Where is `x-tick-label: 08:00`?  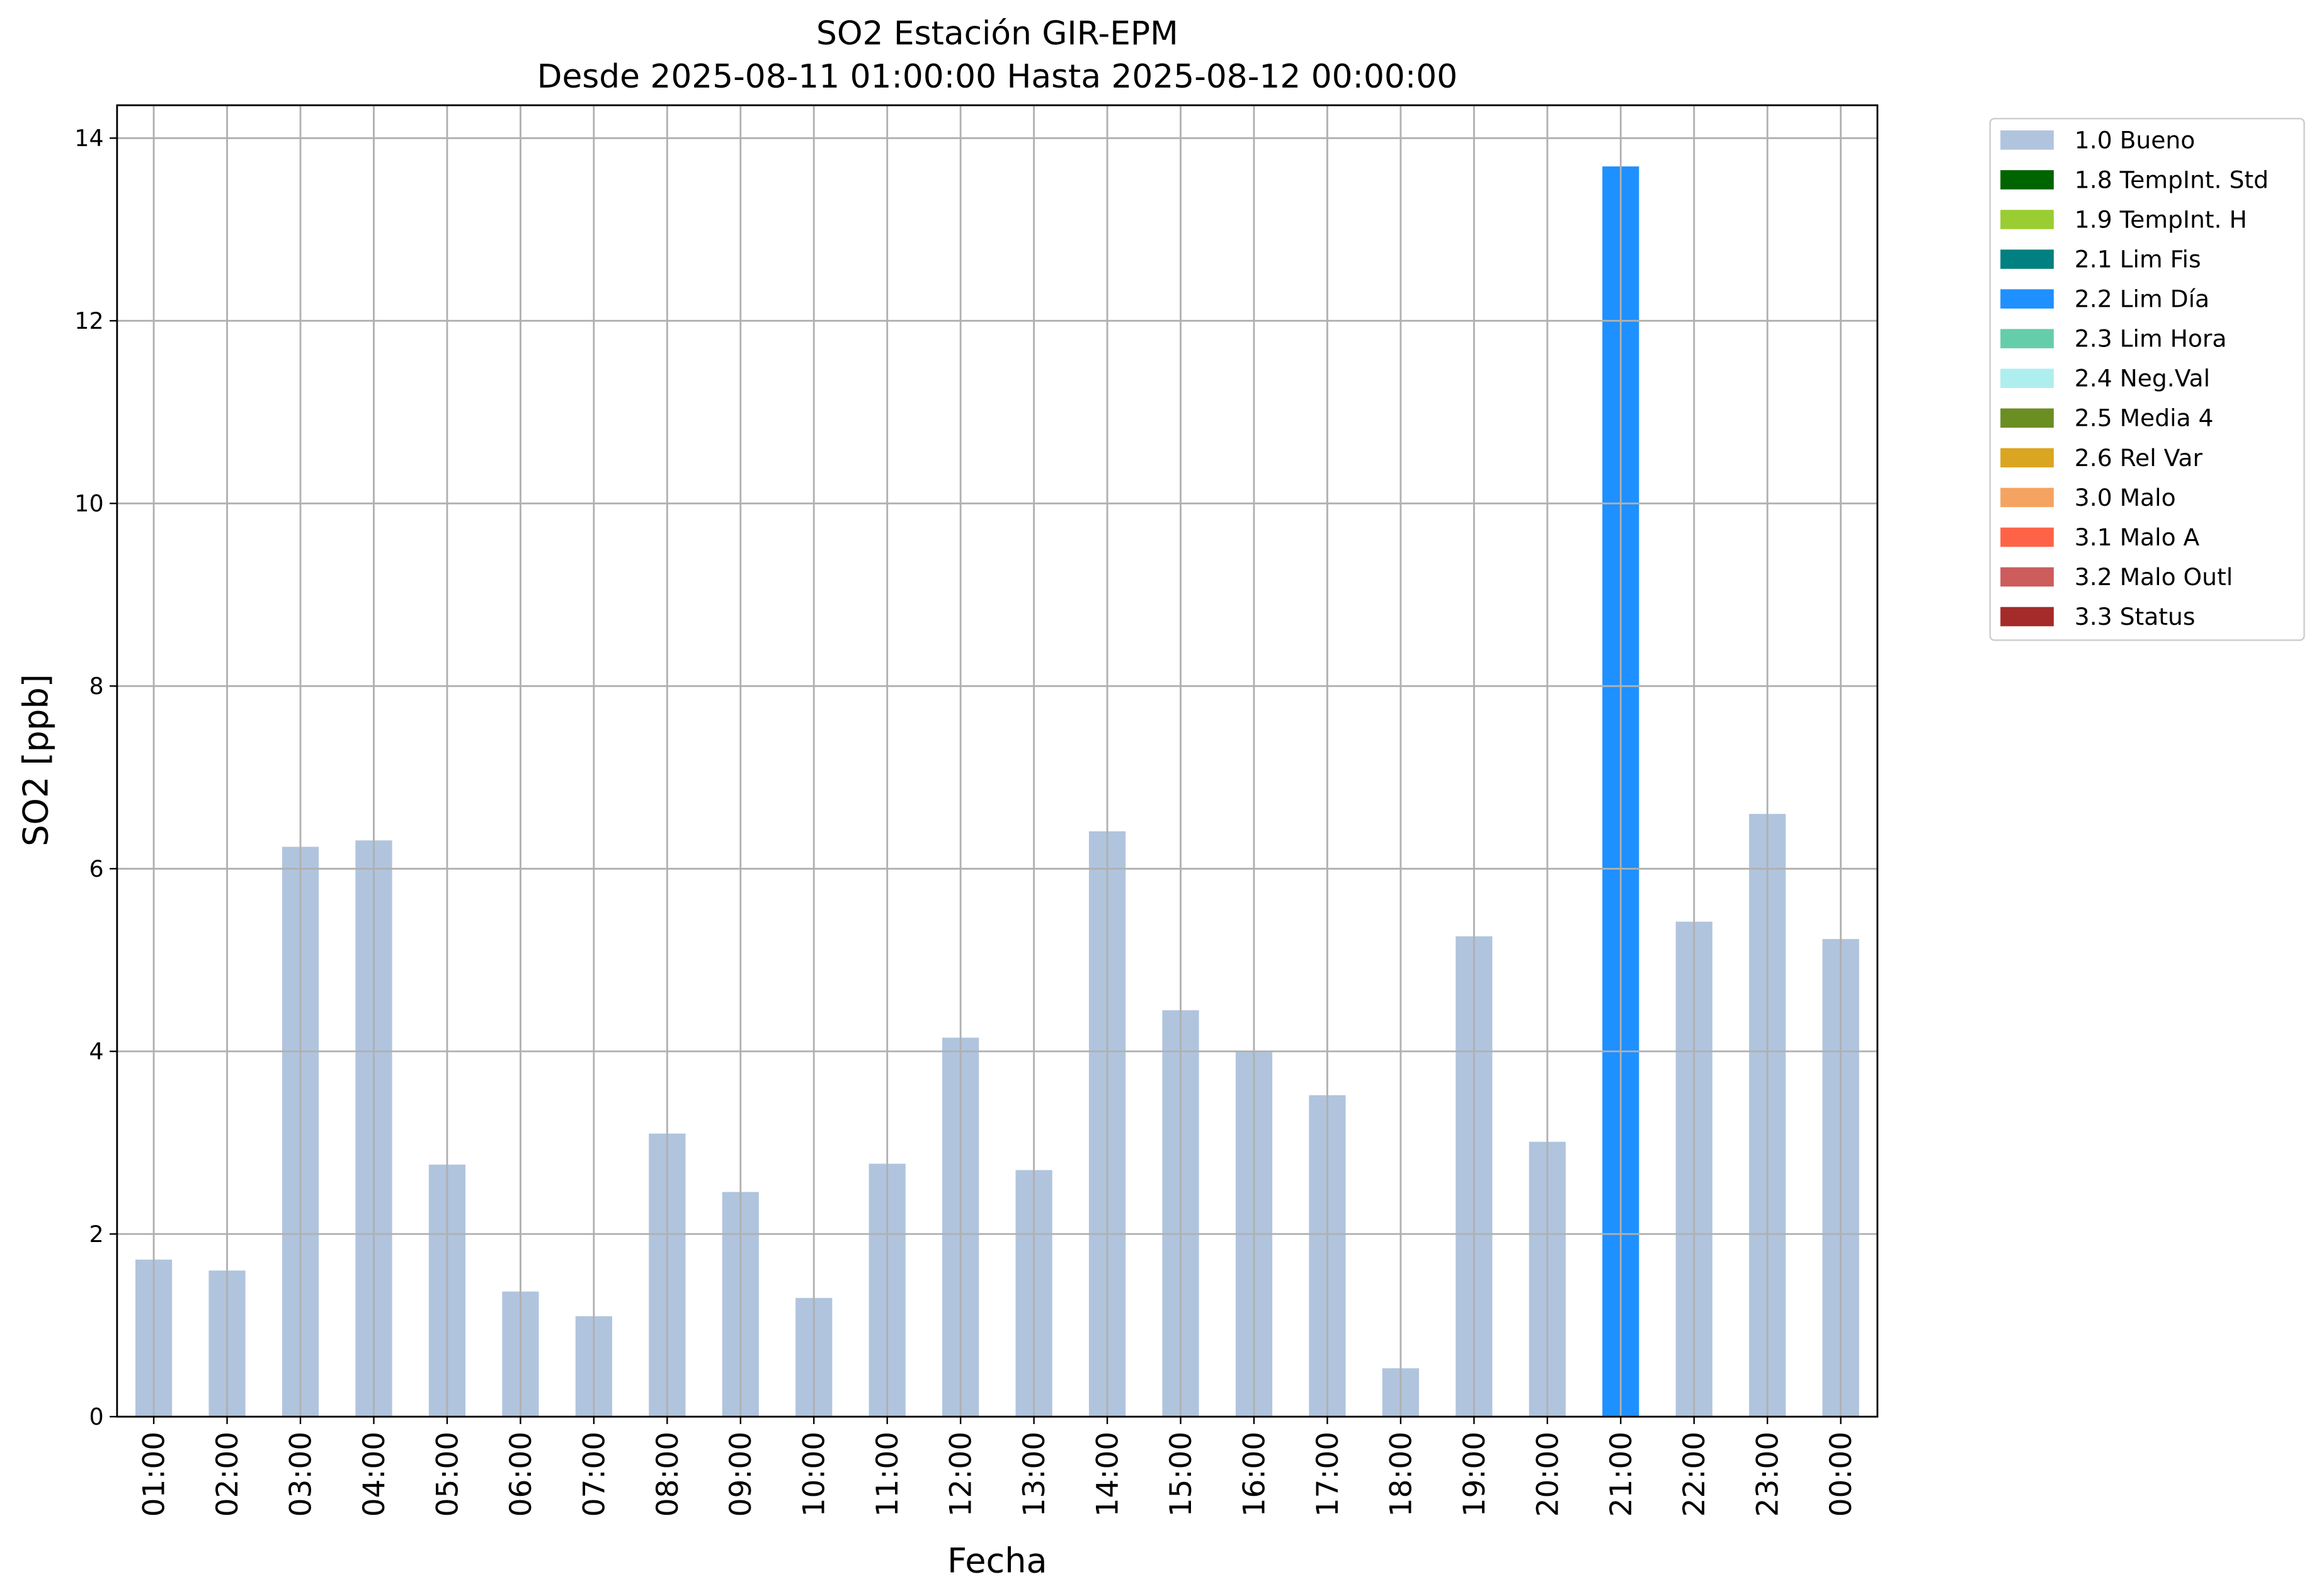
x-tick-label: 08:00 is located at coordinates (668, 1474).